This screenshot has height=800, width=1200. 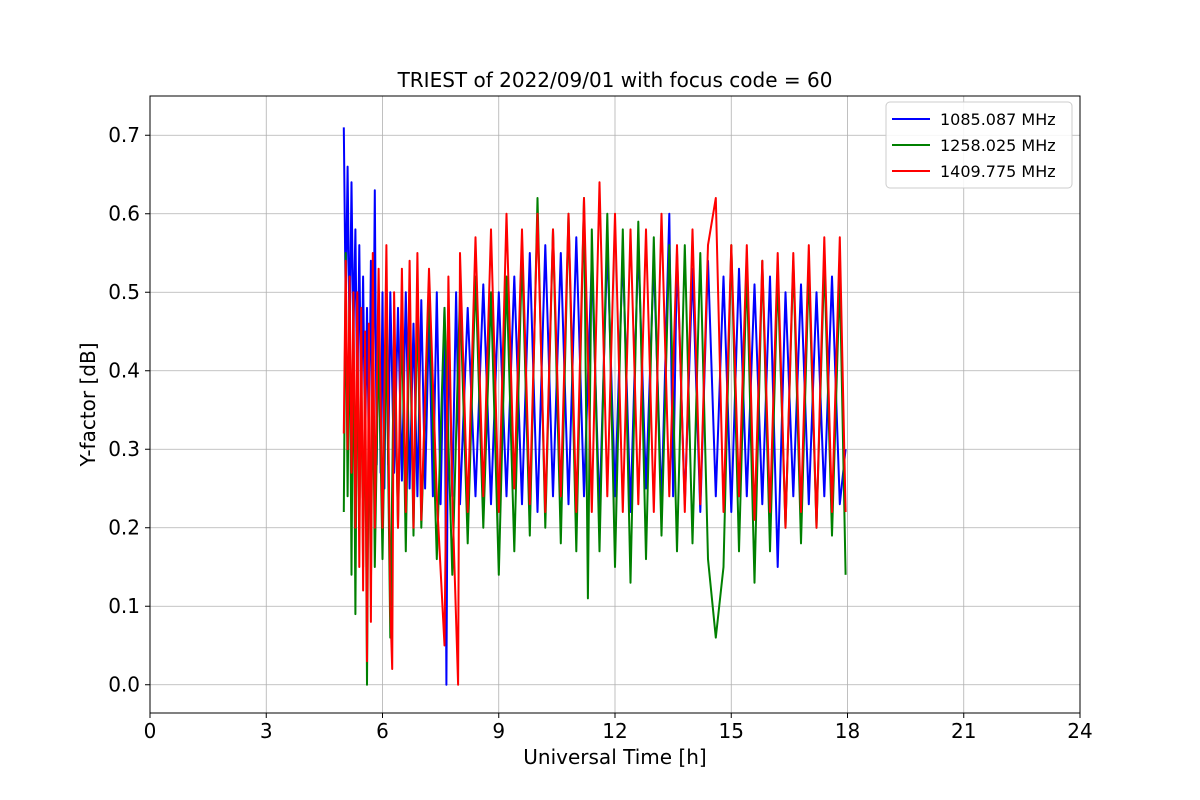 I want to click on x-tick-label: 0, so click(x=150, y=731).